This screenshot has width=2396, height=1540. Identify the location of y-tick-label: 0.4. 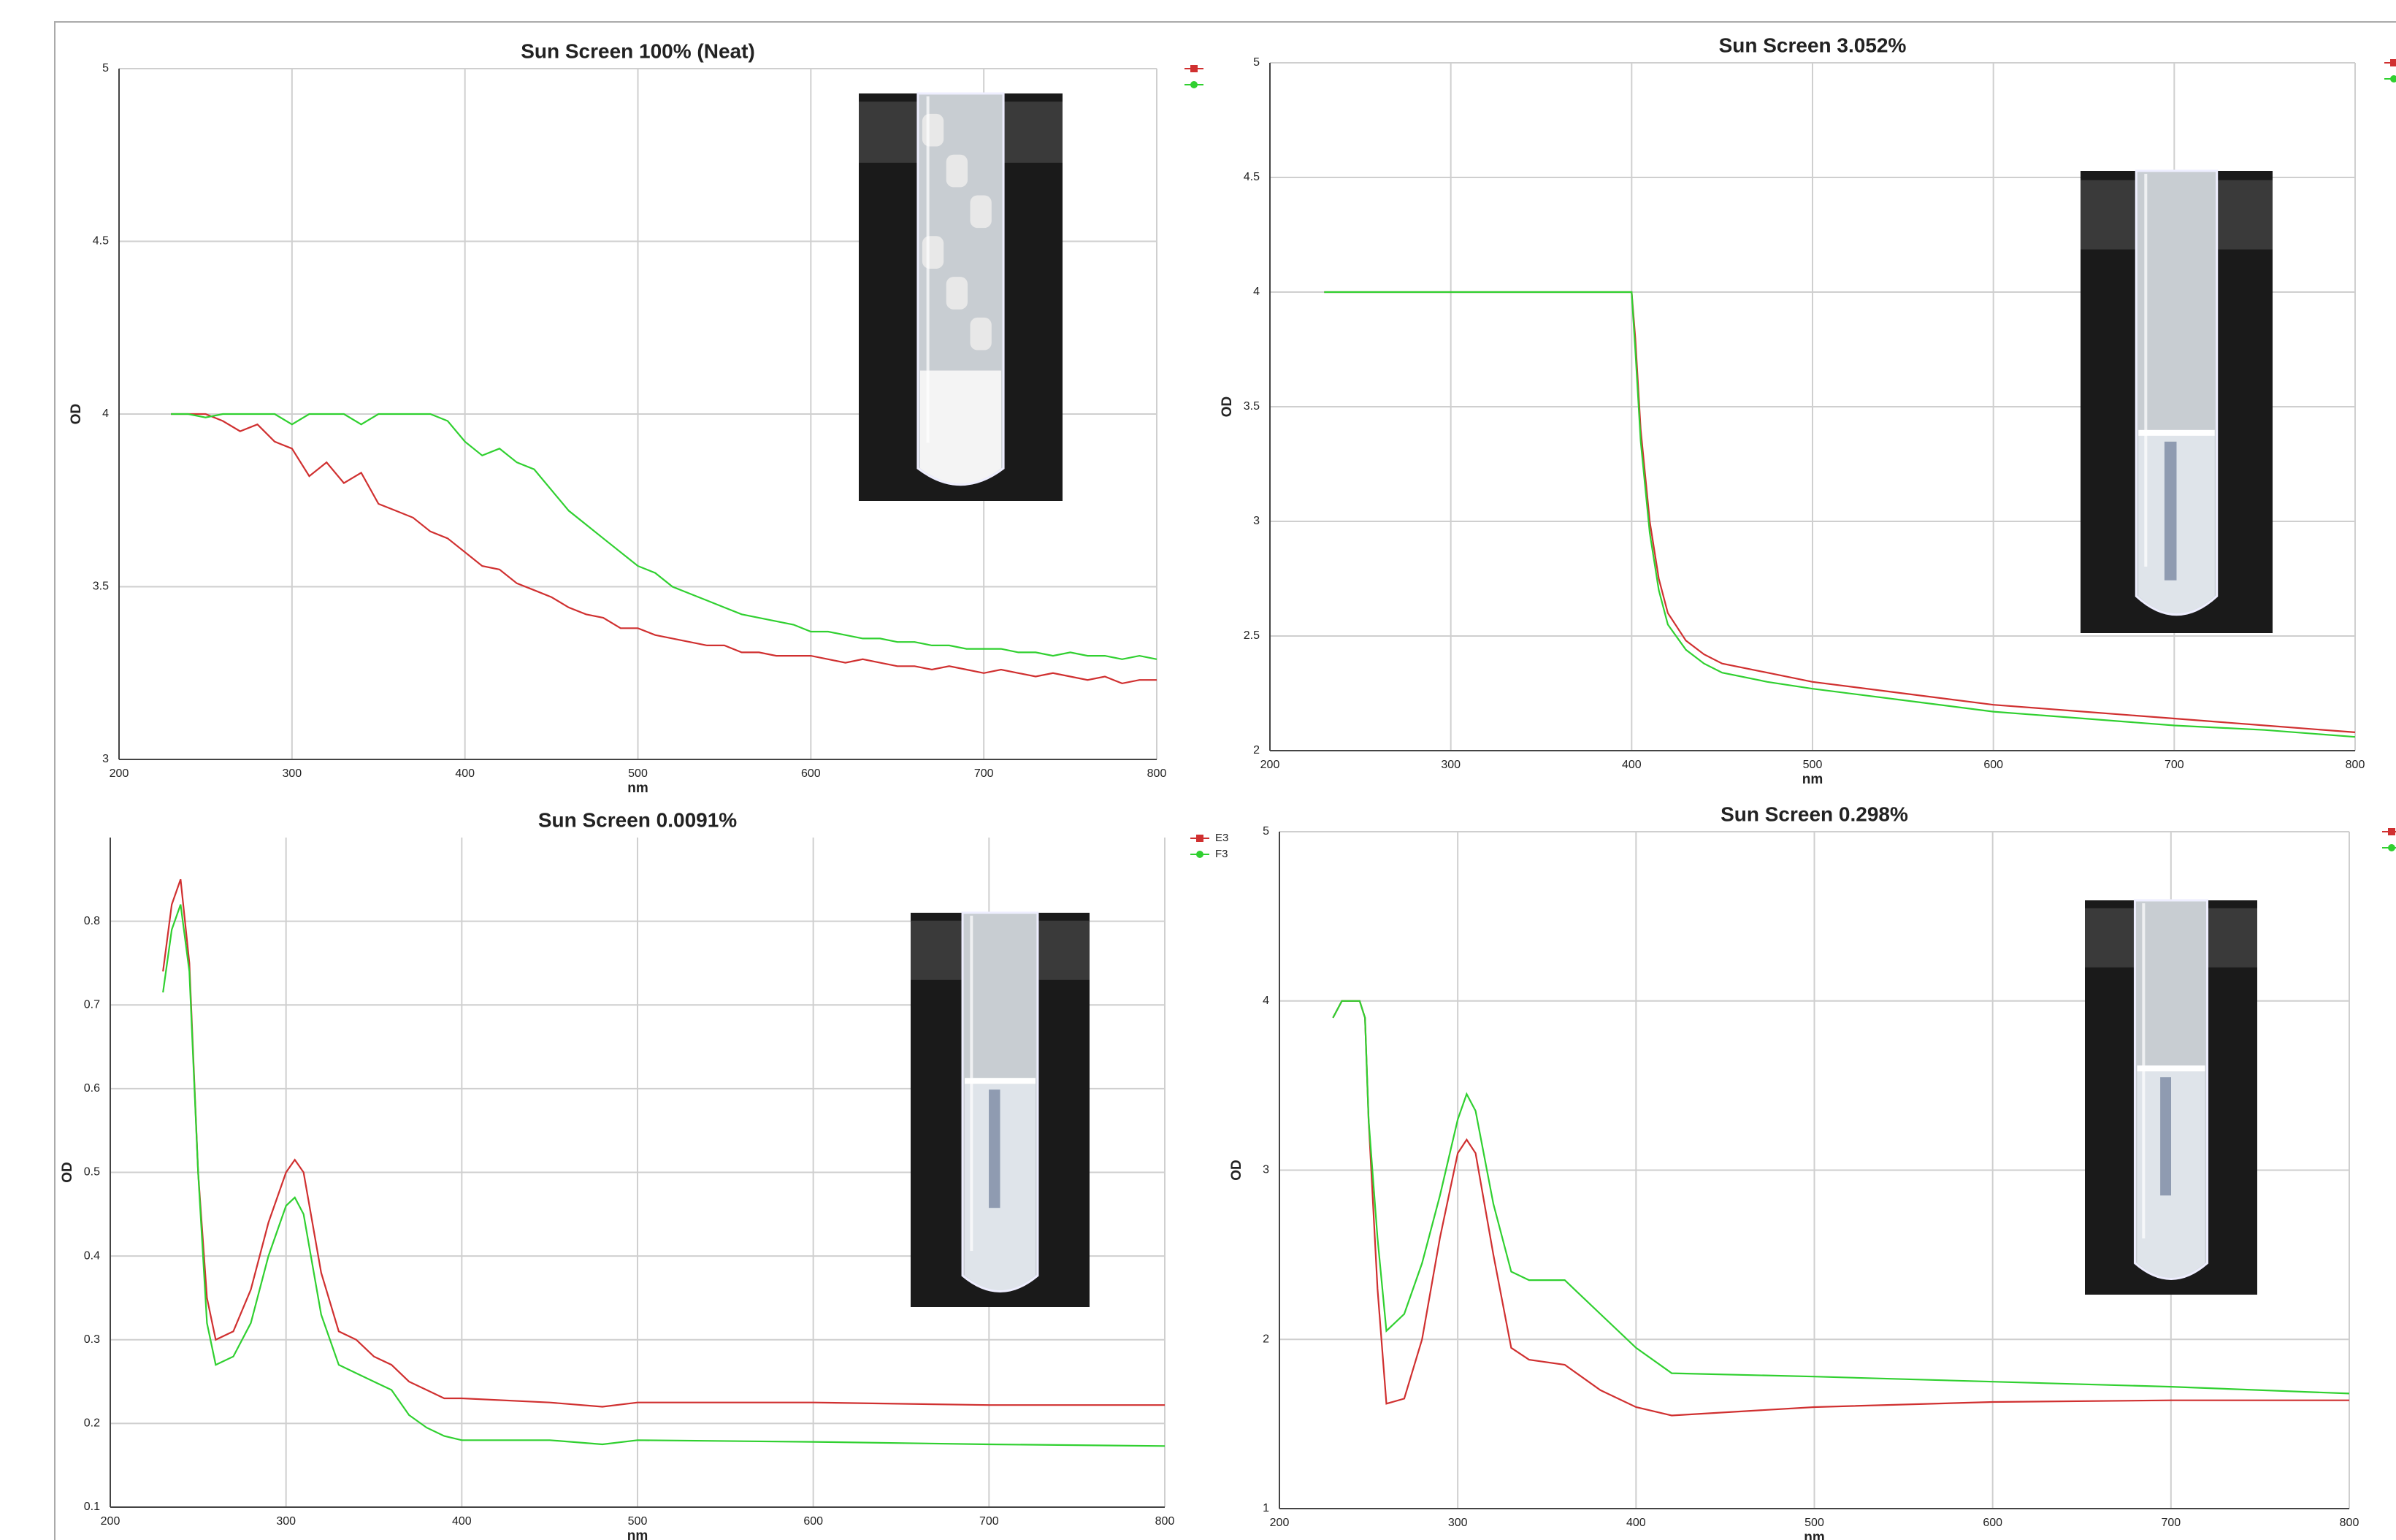
(92, 1255).